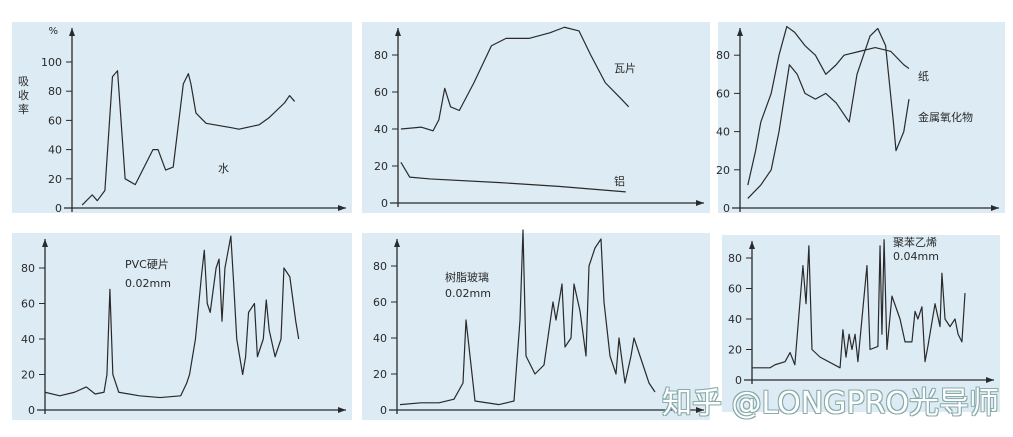 This screenshot has height=437, width=1013. I want to click on series-label: 铝, so click(619, 181).